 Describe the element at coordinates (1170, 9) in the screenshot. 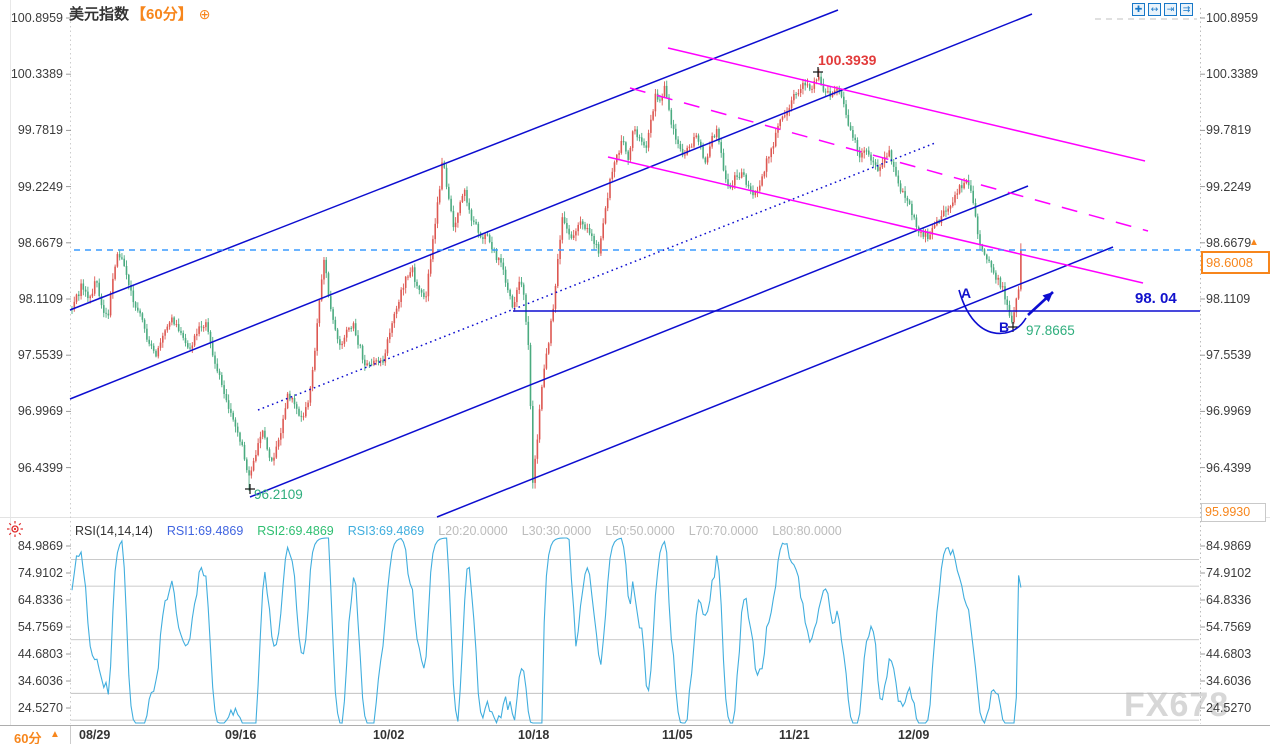

I see `scale-right-icon: ⇥` at that location.